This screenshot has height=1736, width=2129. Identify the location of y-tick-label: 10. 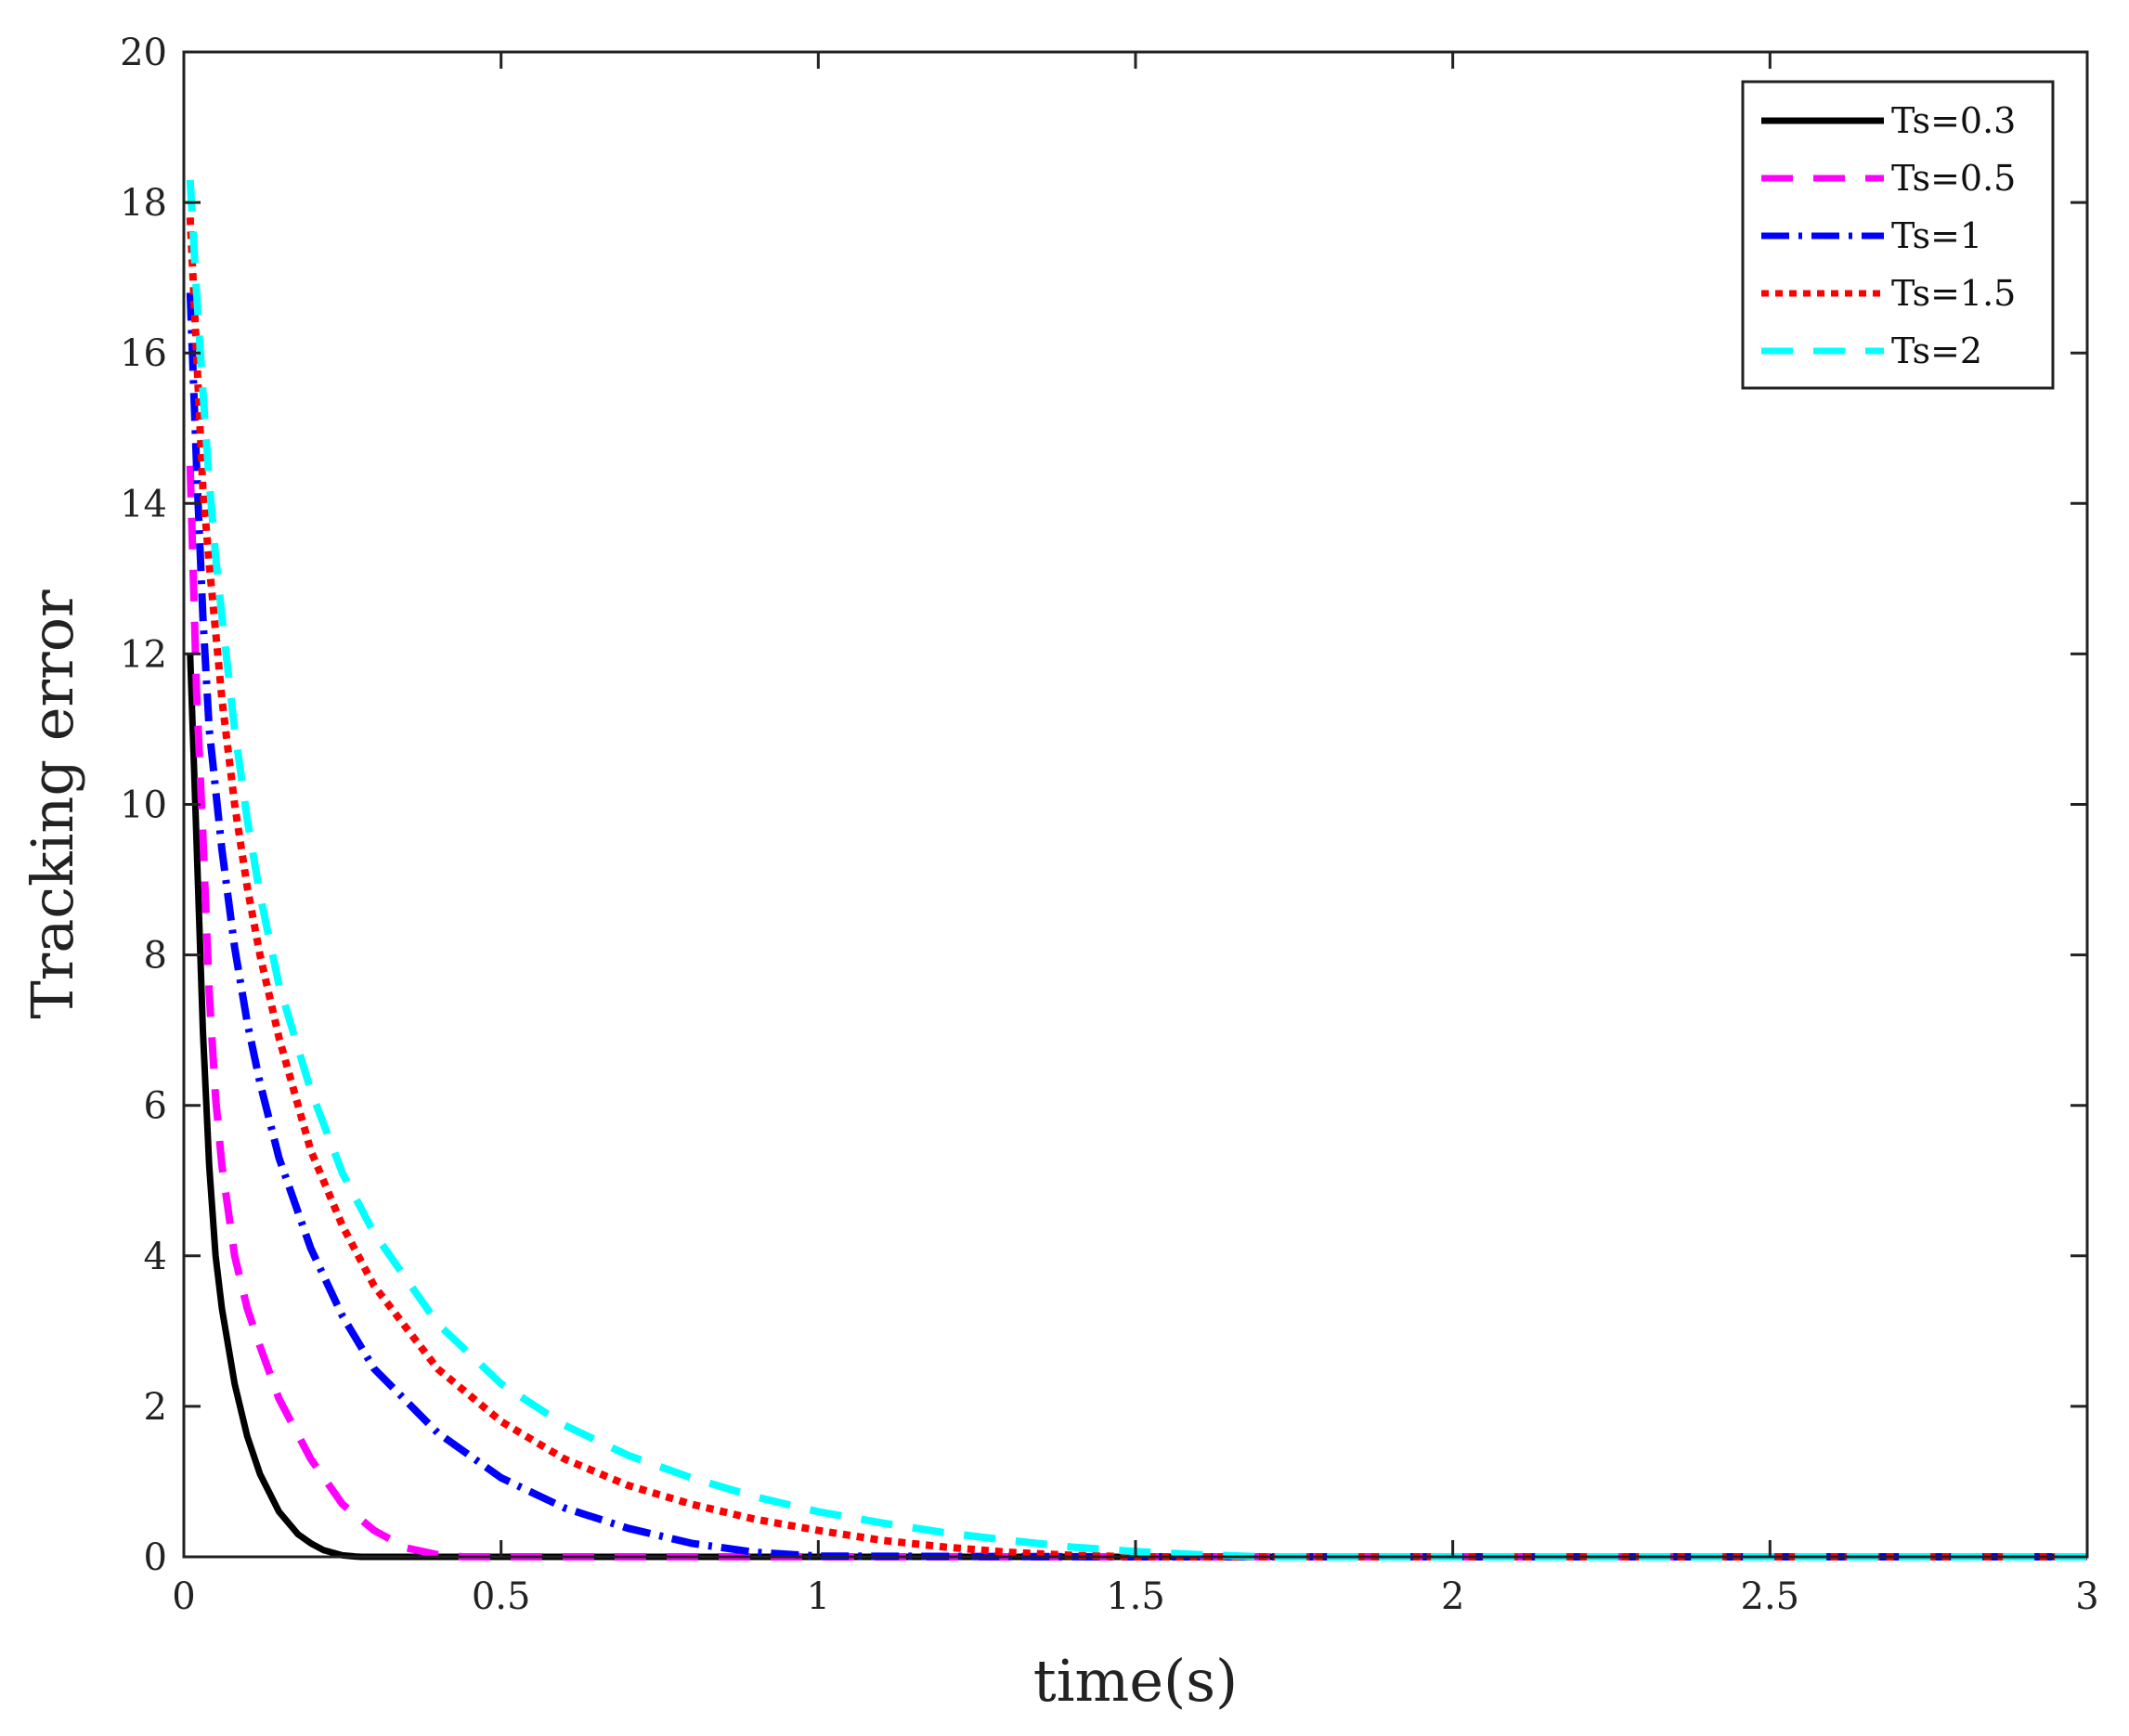
(143, 805).